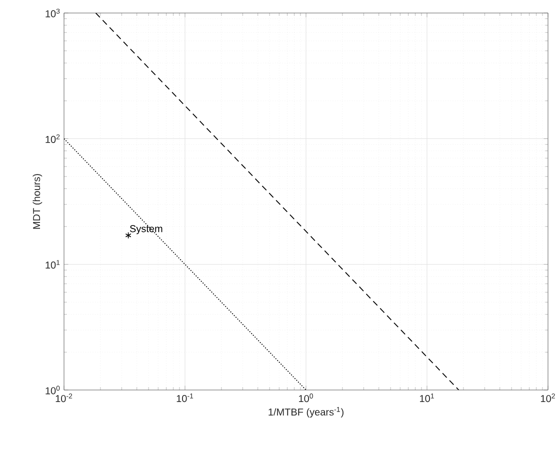 The image size is (556, 451). I want to click on y-tick-label: 10$^{2}$, so click(53, 138).